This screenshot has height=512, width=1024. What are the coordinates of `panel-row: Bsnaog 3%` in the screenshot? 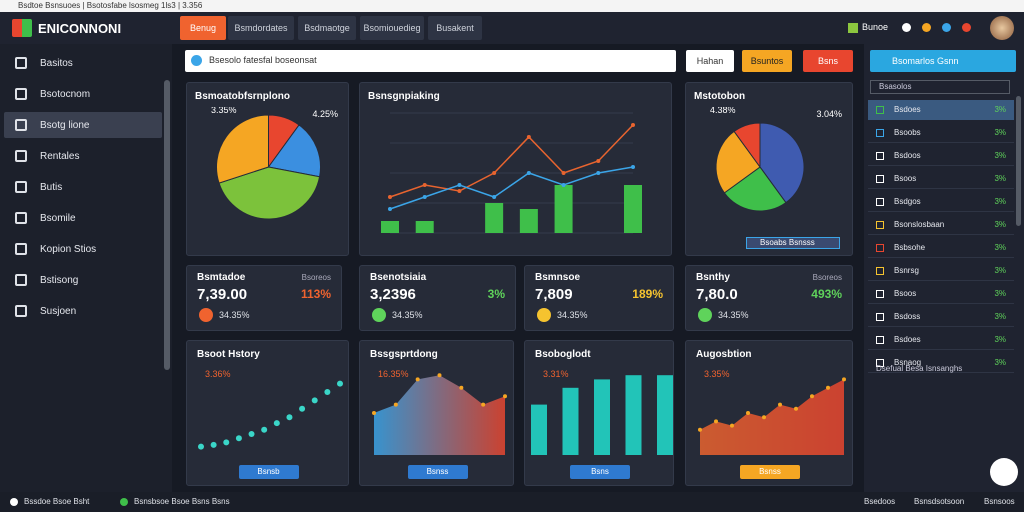 It's located at (941, 363).